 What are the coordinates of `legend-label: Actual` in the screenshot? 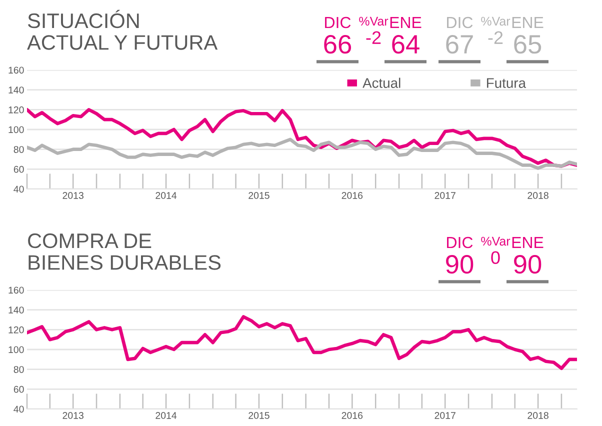 It's located at (381, 83).